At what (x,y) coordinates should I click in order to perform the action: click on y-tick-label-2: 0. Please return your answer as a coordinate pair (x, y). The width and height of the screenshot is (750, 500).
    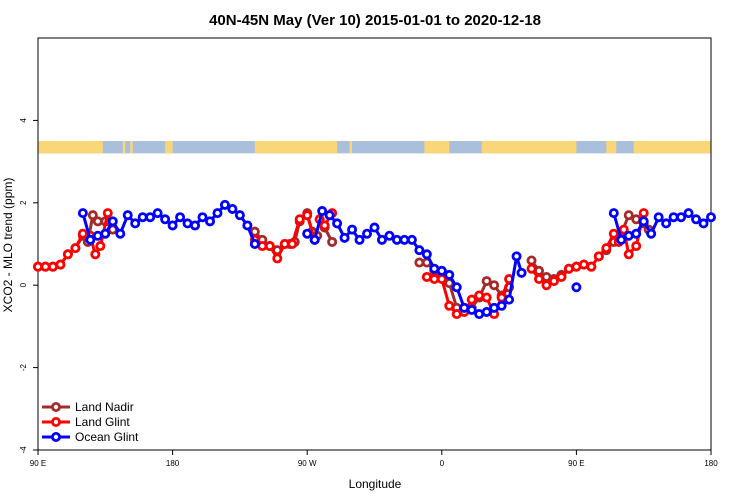
    Looking at the image, I should click on (23, 284).